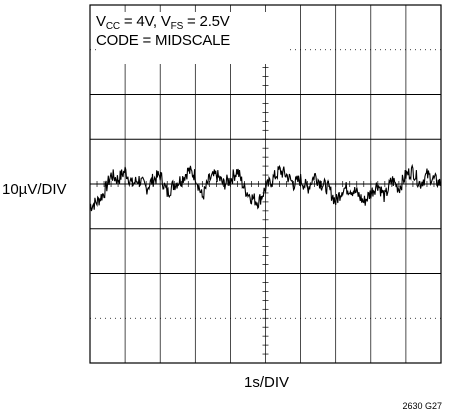 This screenshot has height=416, width=452. What do you see at coordinates (265, 187) in the screenshot?
I see `noise-trace` at bounding box center [265, 187].